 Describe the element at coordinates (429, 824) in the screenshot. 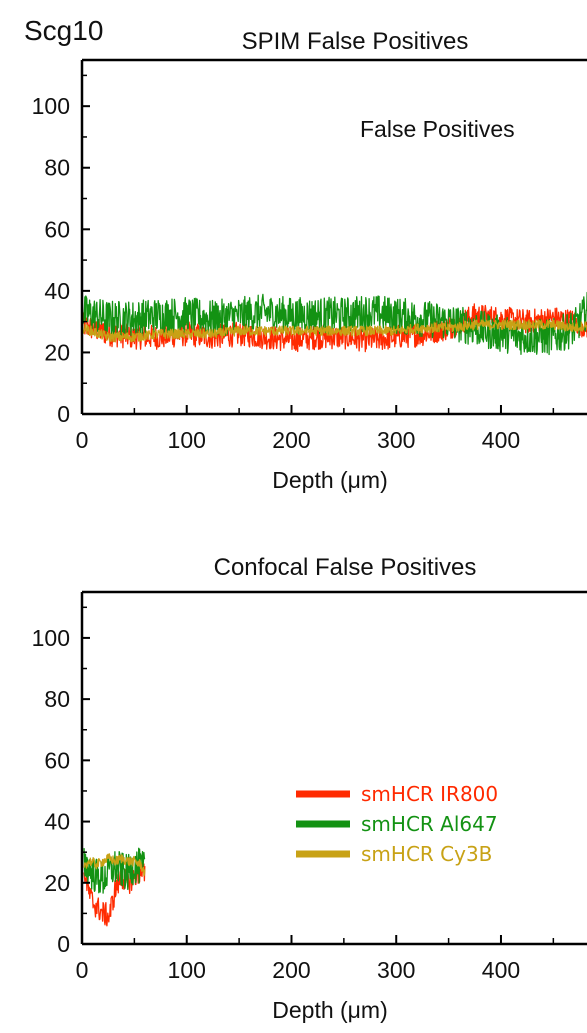

I see `legend-label: smHCR Al647` at that location.